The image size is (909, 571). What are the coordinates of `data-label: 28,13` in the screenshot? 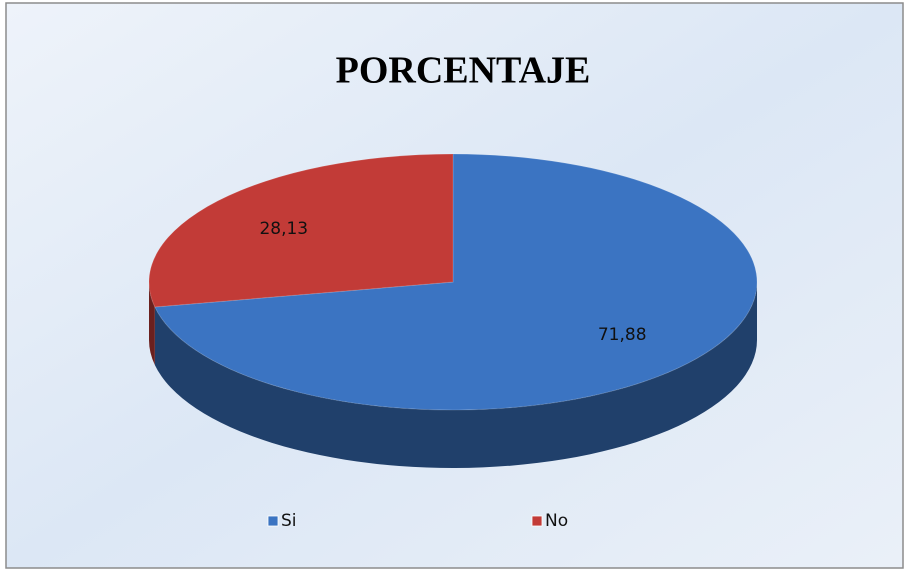 It's located at (283, 229).